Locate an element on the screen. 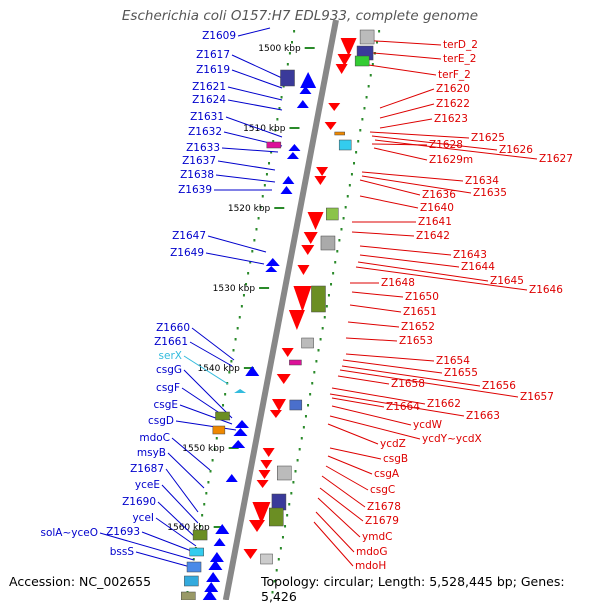 The height and width of the screenshot is (604, 600). kbp-label: 1550 kbp is located at coordinates (203, 449).